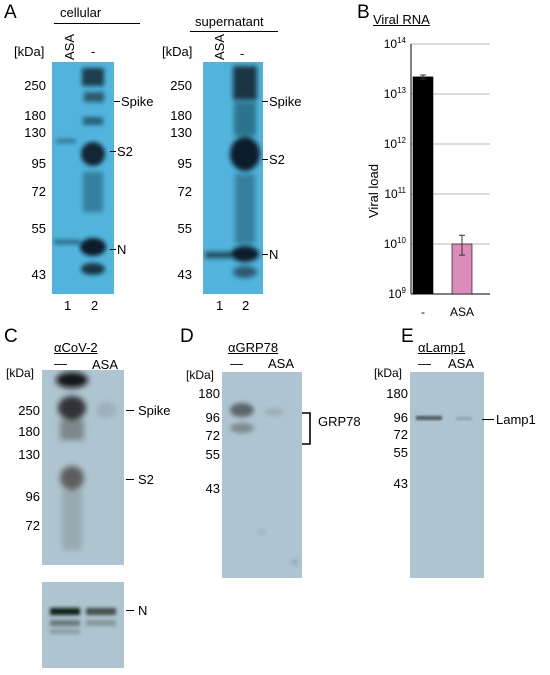 This screenshot has width=550, height=675. What do you see at coordinates (397, 393) in the screenshot?
I see `marker-180-e: 180` at bounding box center [397, 393].